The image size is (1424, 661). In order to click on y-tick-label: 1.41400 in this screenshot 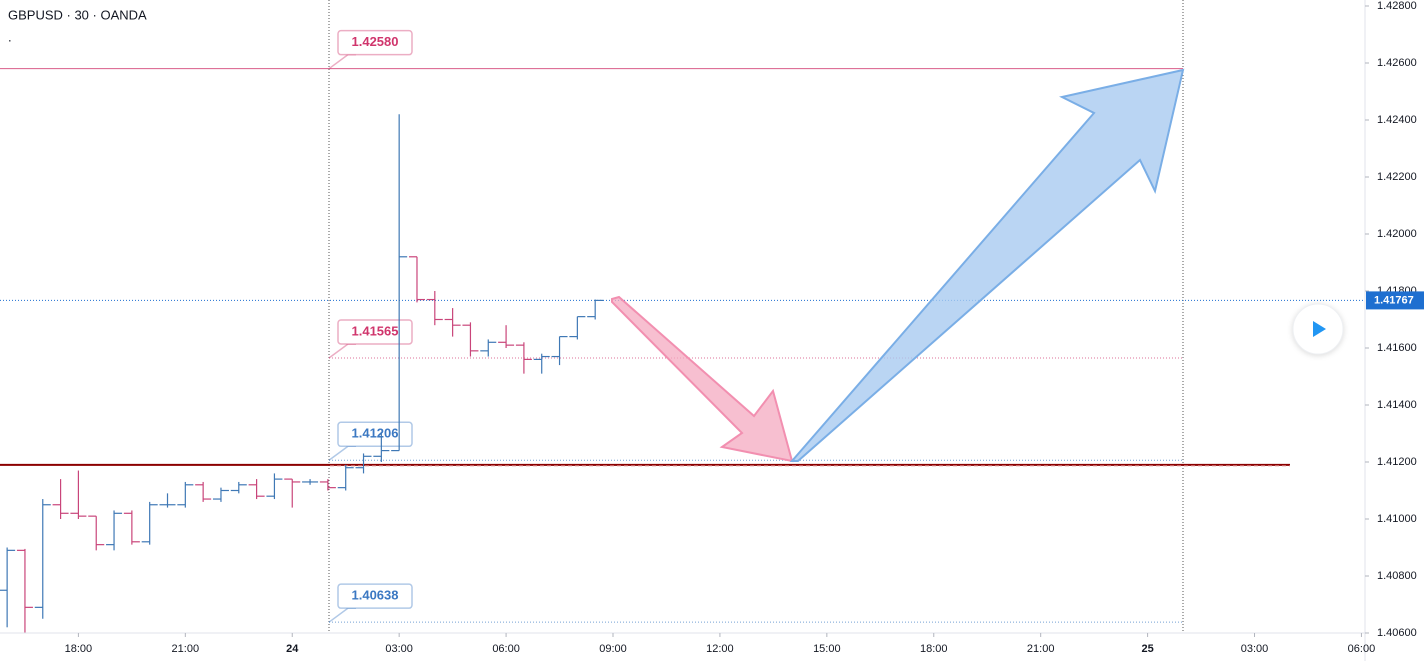, I will do `click(1397, 405)`.